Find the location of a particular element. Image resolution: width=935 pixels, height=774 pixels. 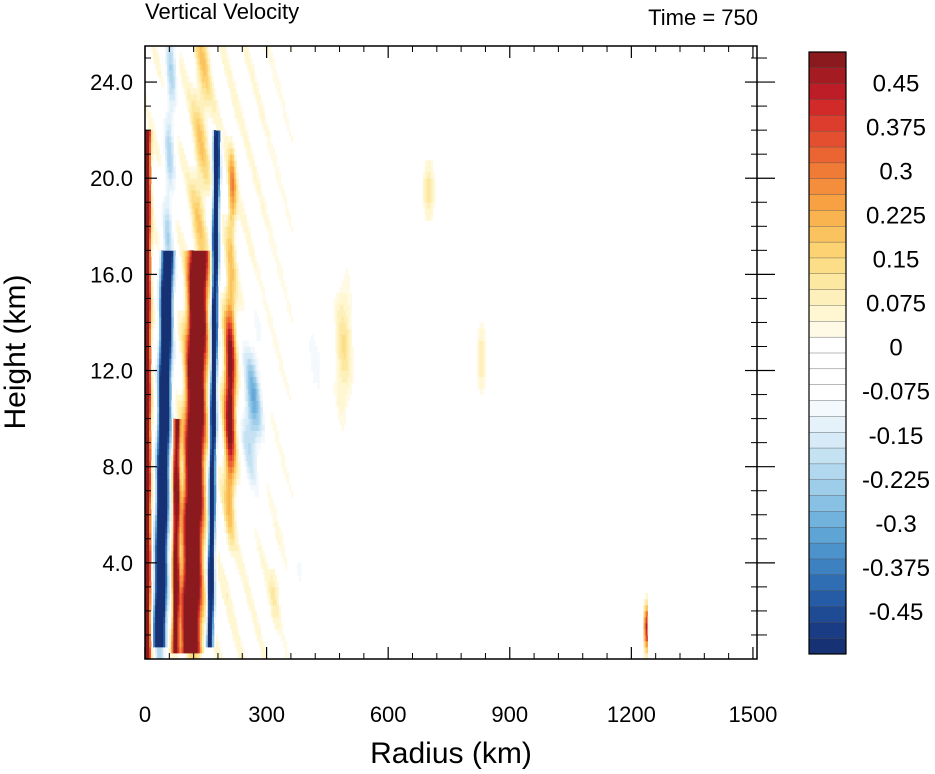

colorbar-swatch is located at coordinates (827, 282).